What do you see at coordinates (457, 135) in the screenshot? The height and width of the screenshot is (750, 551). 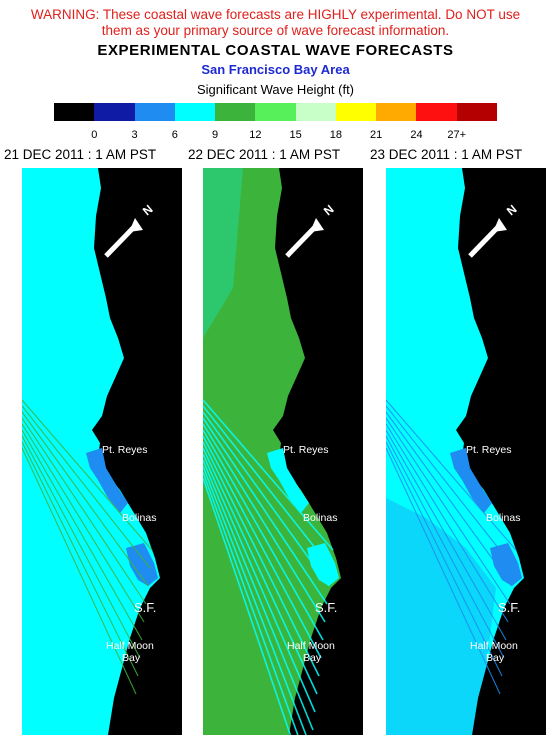 I see `colorbar-tick-label: 27+` at bounding box center [457, 135].